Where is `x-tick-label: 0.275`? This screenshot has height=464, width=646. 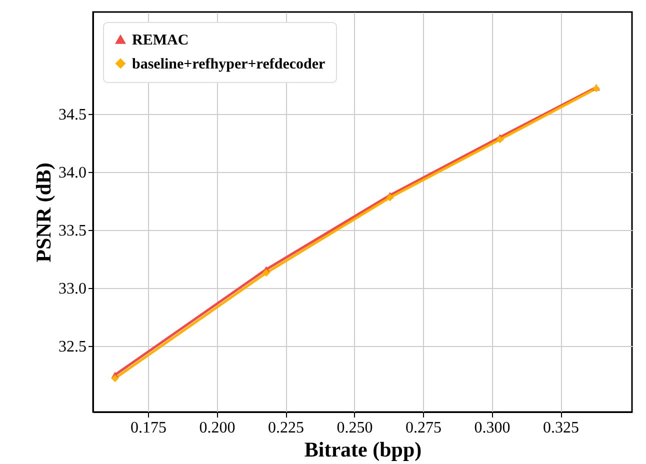
x-tick-label: 0.275 is located at coordinates (424, 428).